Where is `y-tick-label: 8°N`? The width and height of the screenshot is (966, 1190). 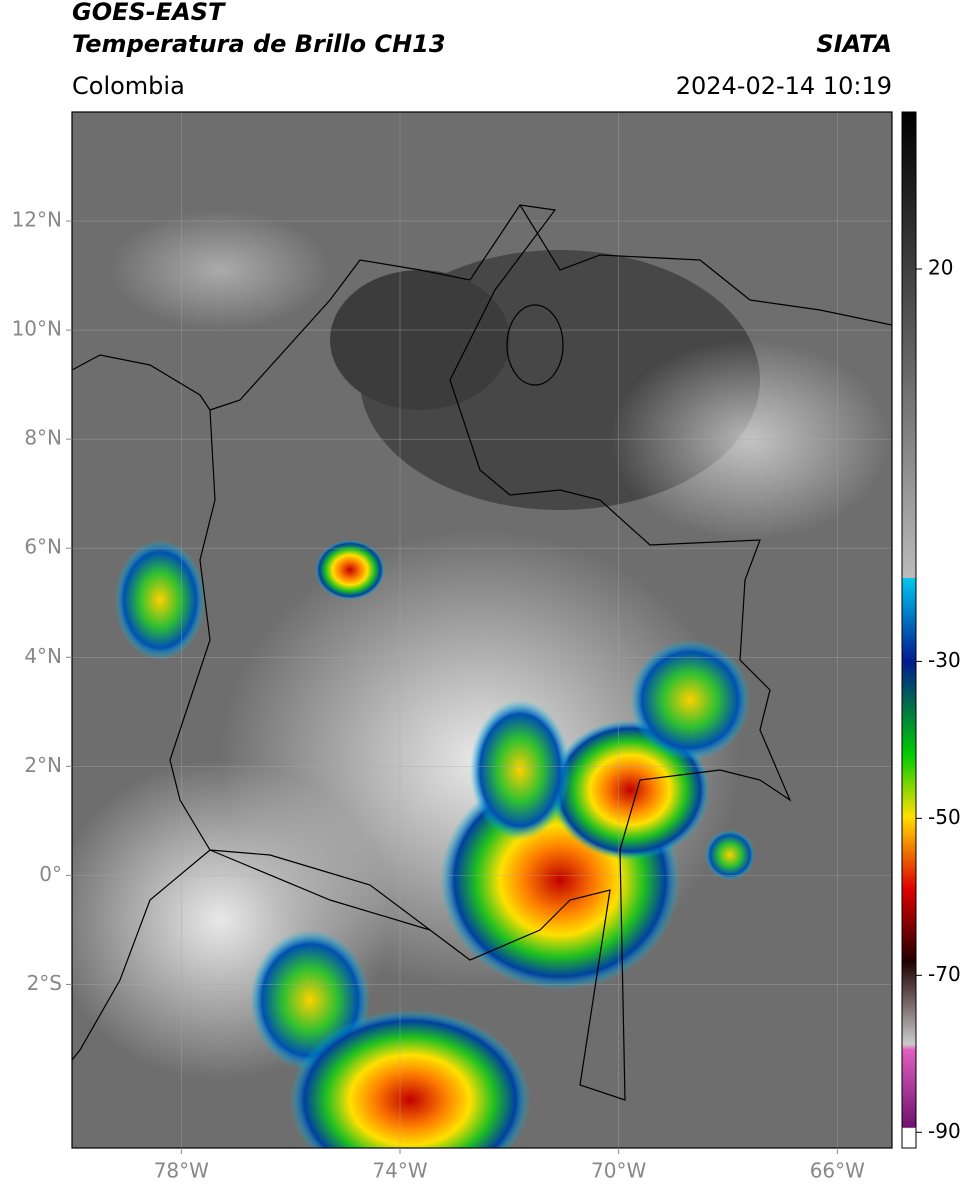 y-tick-label: 8°N is located at coordinates (43, 438).